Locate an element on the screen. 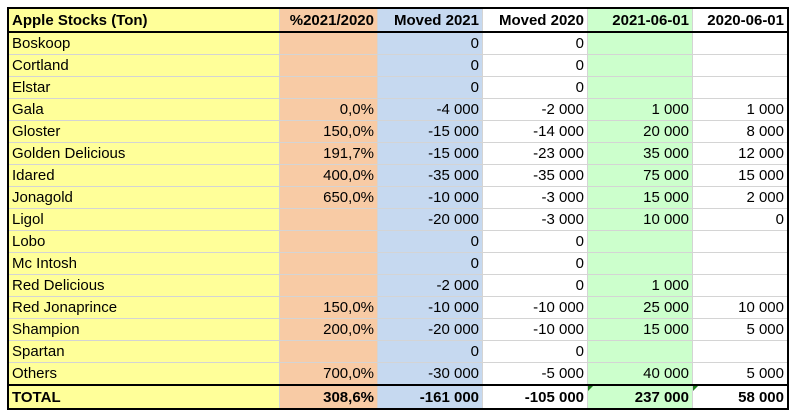  cell-stock-2021: 20 000 is located at coordinates (640, 131).